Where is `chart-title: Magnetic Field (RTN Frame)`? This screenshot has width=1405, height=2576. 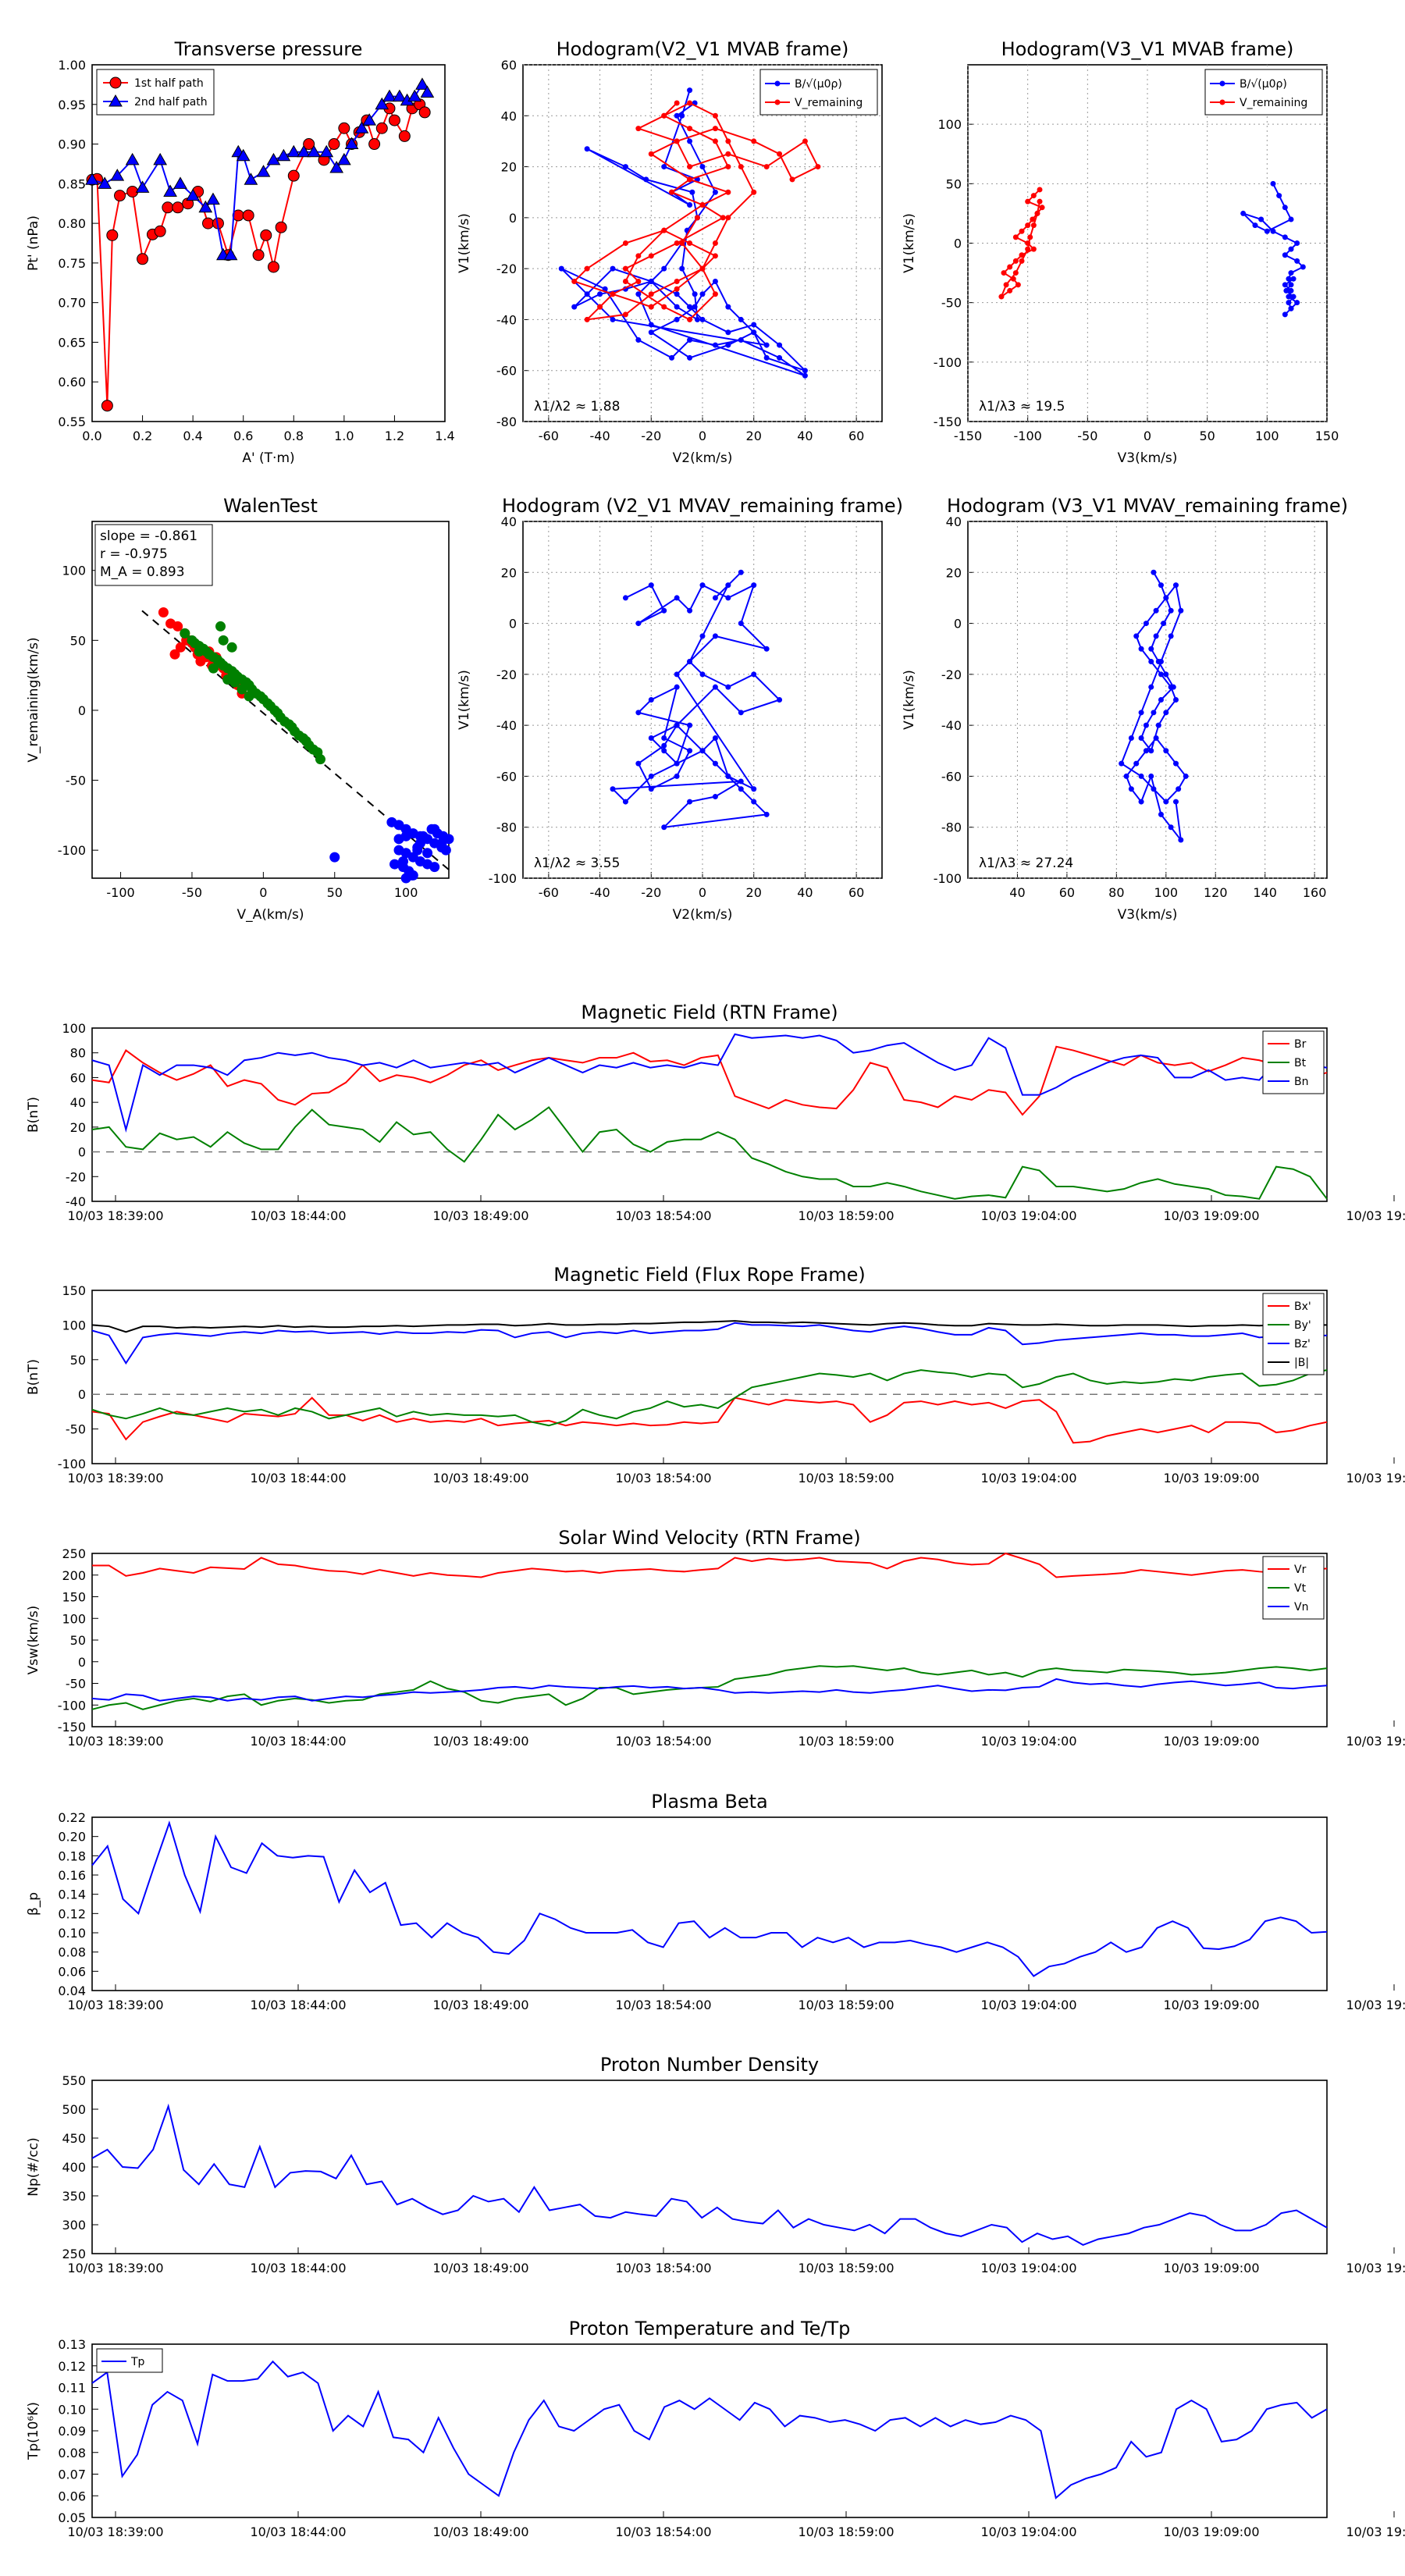 chart-title: Magnetic Field (RTN Frame) is located at coordinates (710, 1012).